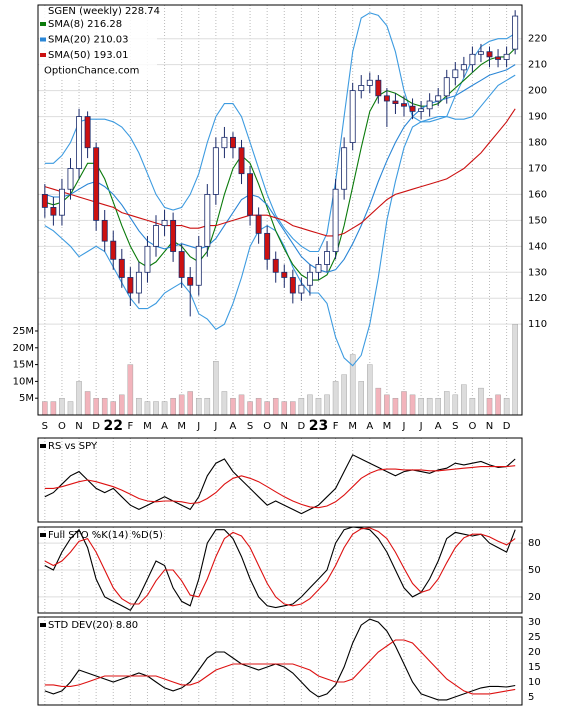 The image size is (566, 706). I want to click on y-tick-label: 140, so click(537, 246).